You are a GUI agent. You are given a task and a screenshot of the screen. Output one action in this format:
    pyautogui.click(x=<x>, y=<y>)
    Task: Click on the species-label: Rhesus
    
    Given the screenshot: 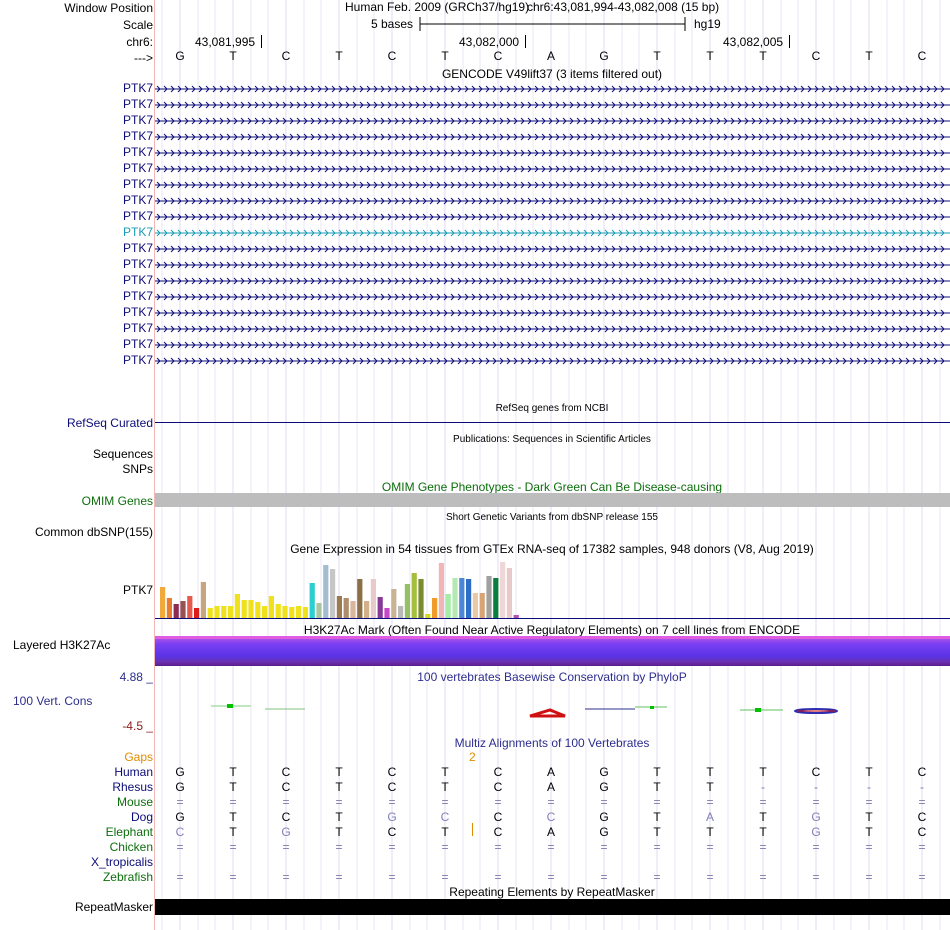 What is the action you would take?
    pyautogui.click(x=132, y=787)
    